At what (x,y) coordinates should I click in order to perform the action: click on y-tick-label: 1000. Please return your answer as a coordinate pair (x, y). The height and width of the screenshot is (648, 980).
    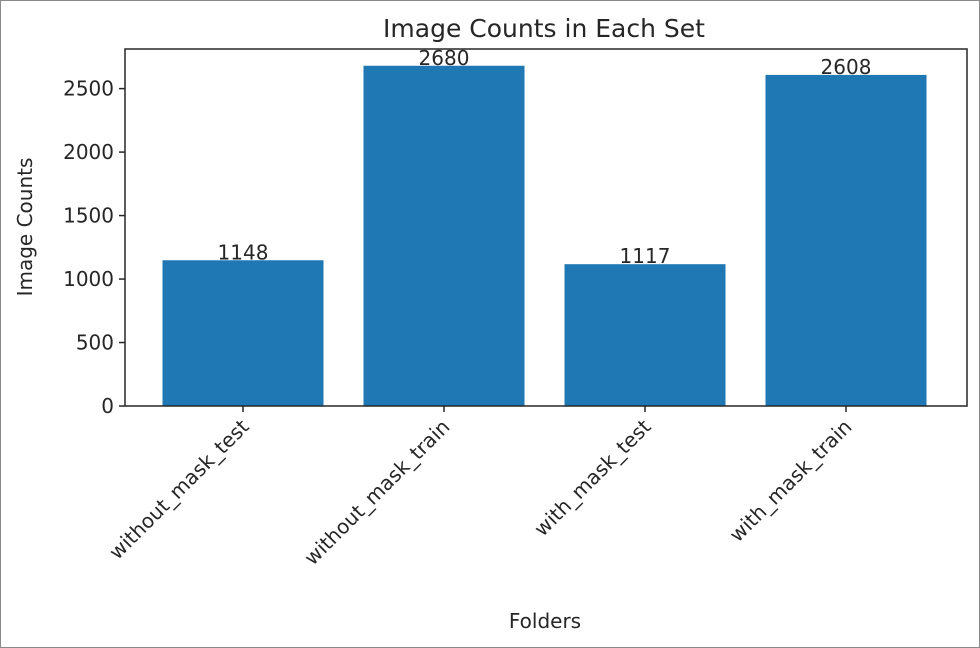
    Looking at the image, I should click on (88, 279).